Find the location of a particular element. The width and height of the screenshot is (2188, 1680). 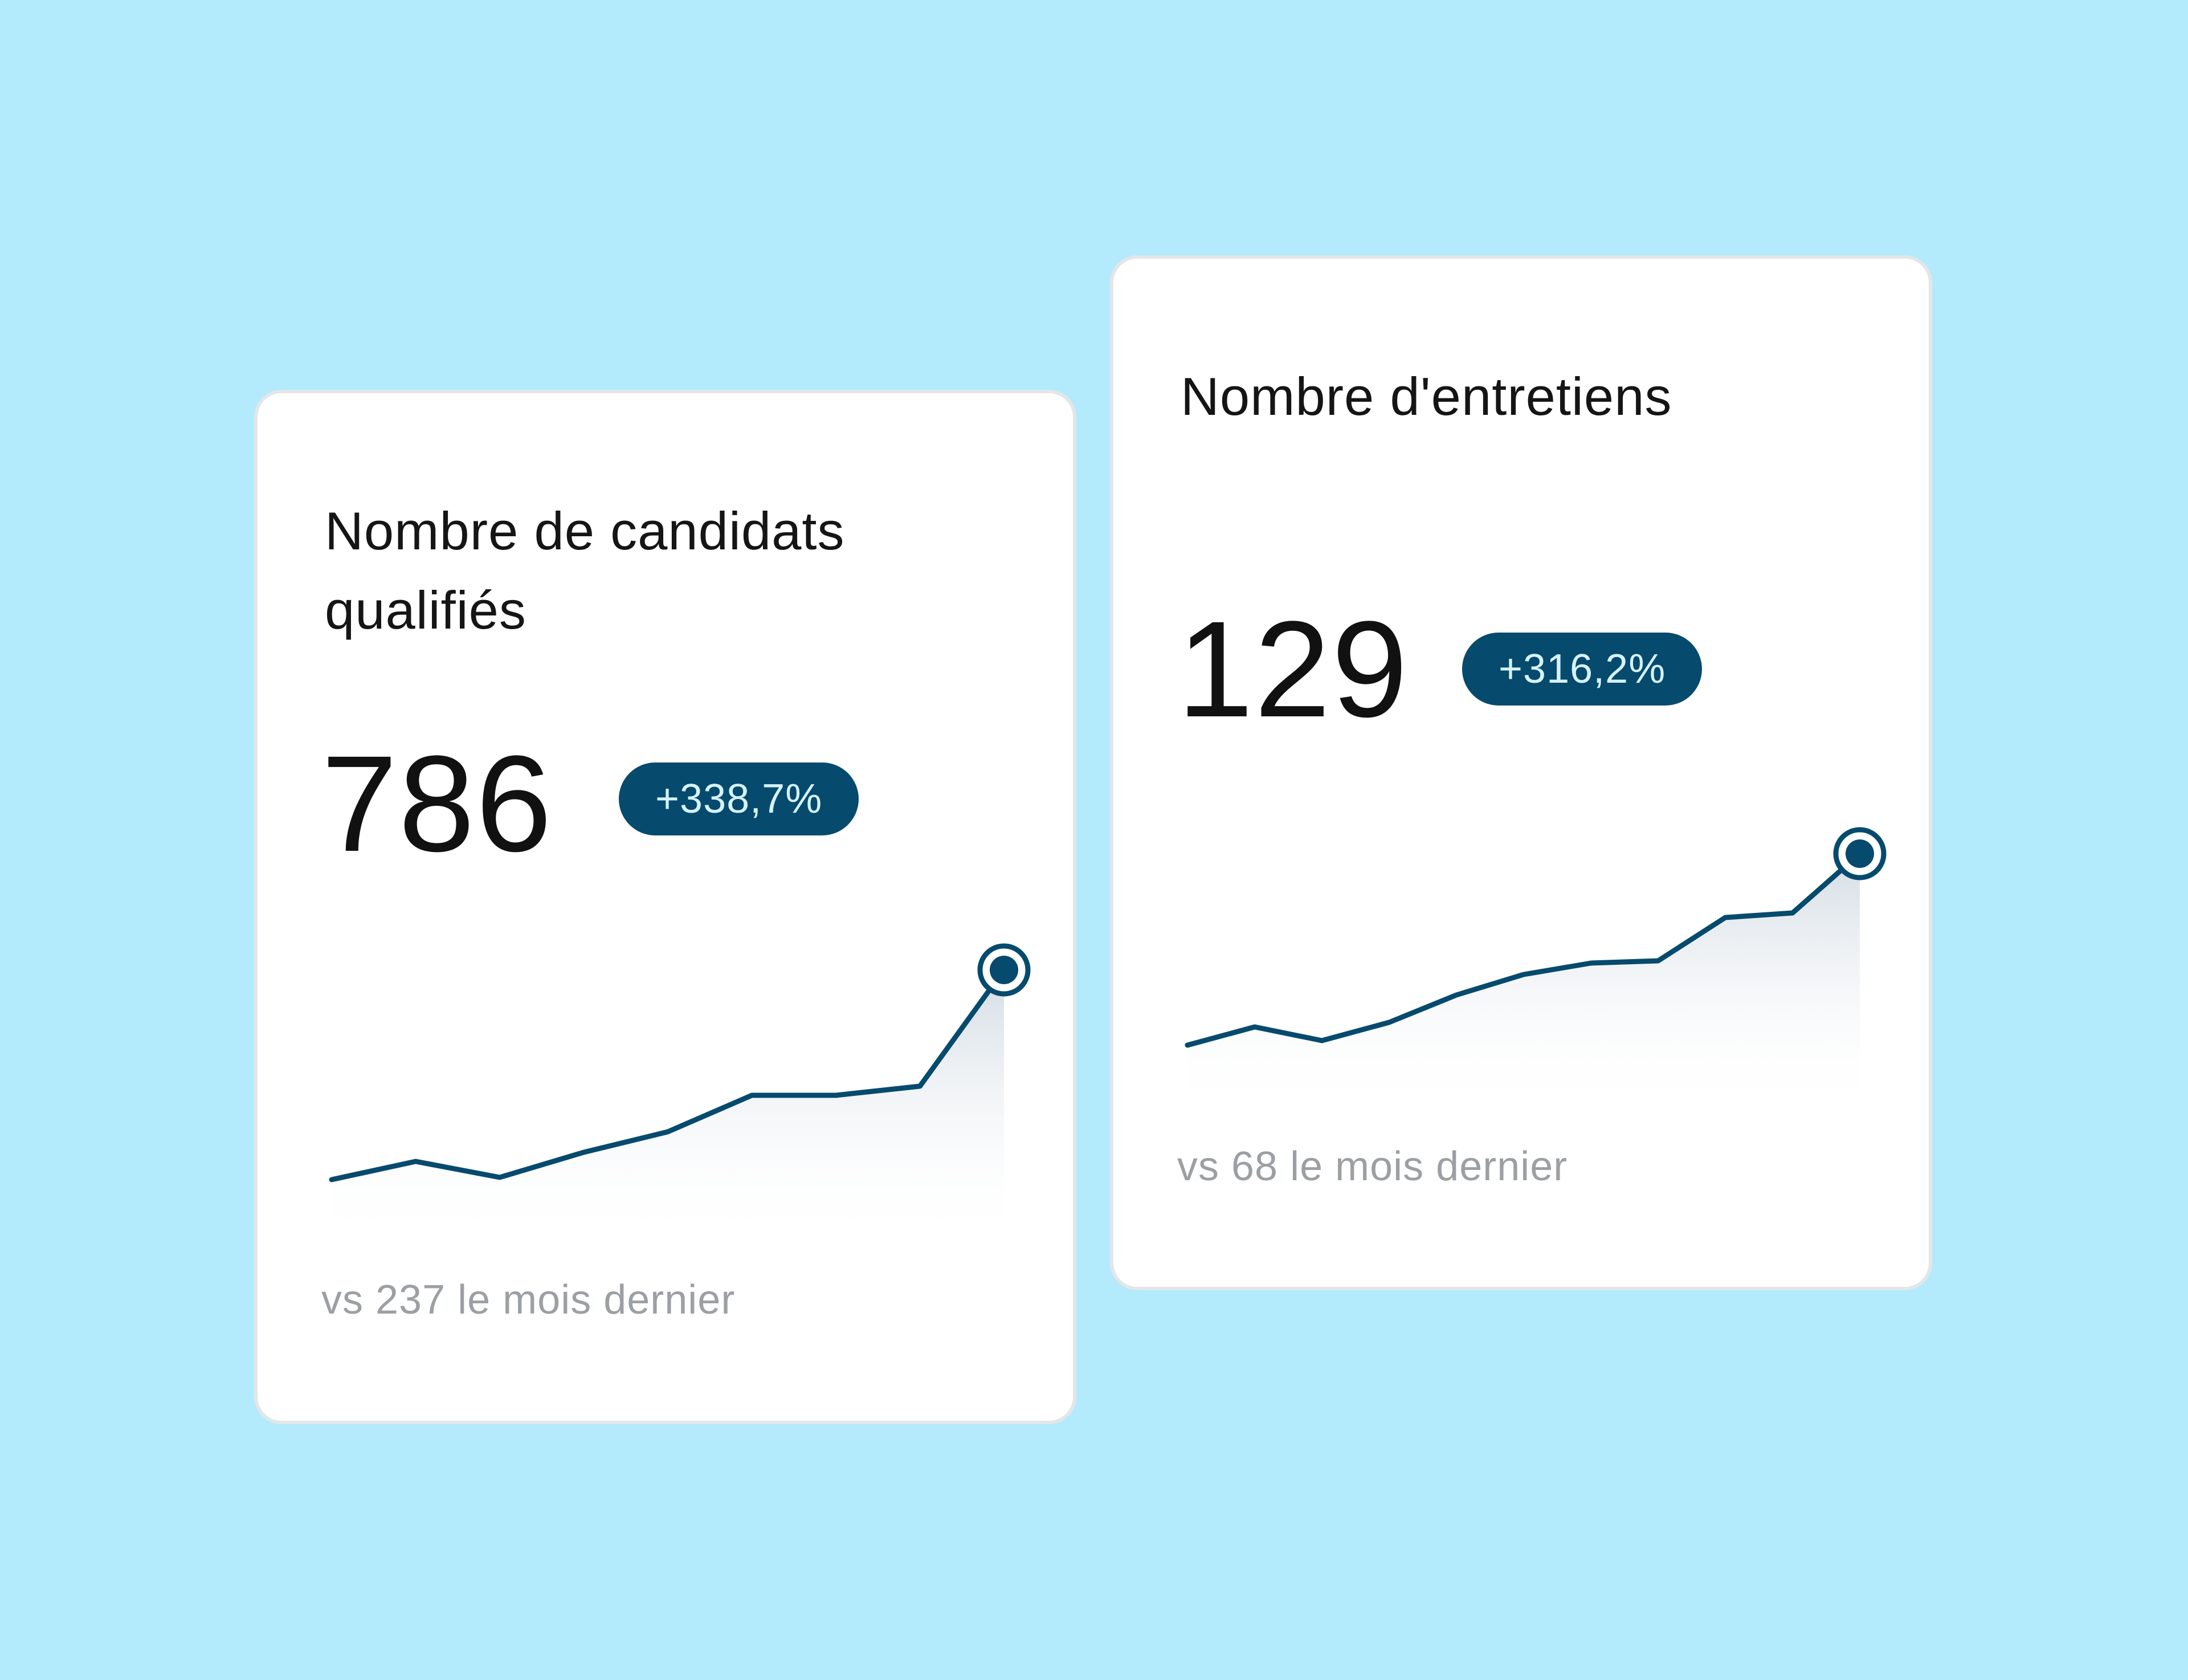

change-badge: +338,7% is located at coordinates (739, 798).